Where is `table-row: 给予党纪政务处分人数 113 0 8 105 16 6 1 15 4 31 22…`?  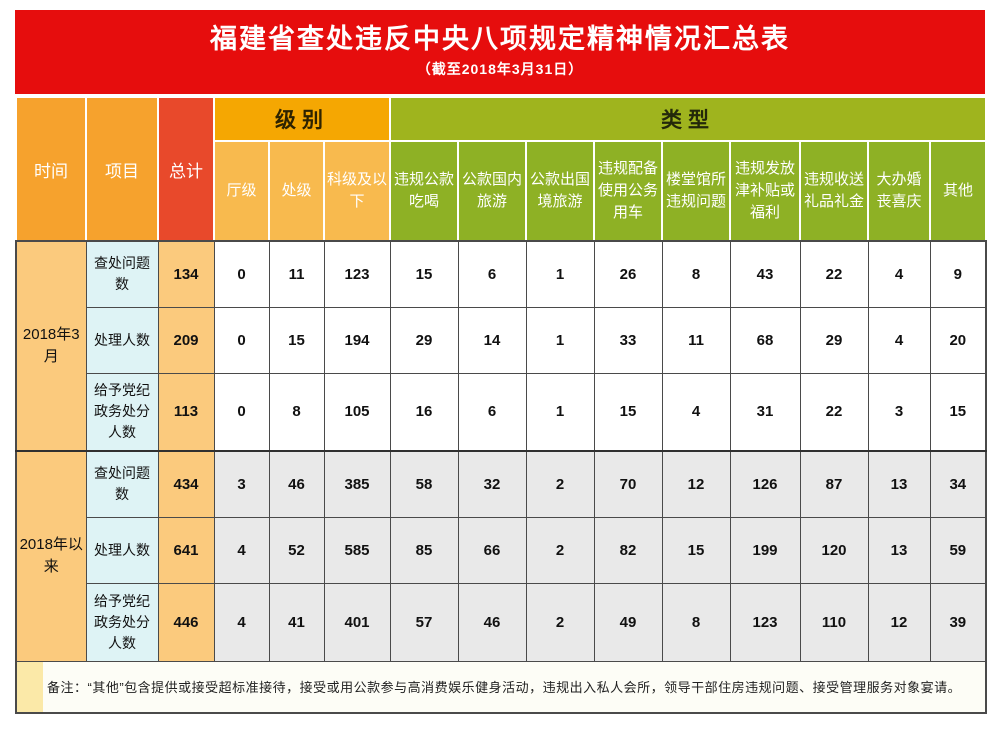
table-row: 给予党纪政务处分人数 113 0 8 105 16 6 1 15 4 31 22… is located at coordinates (501, 412).